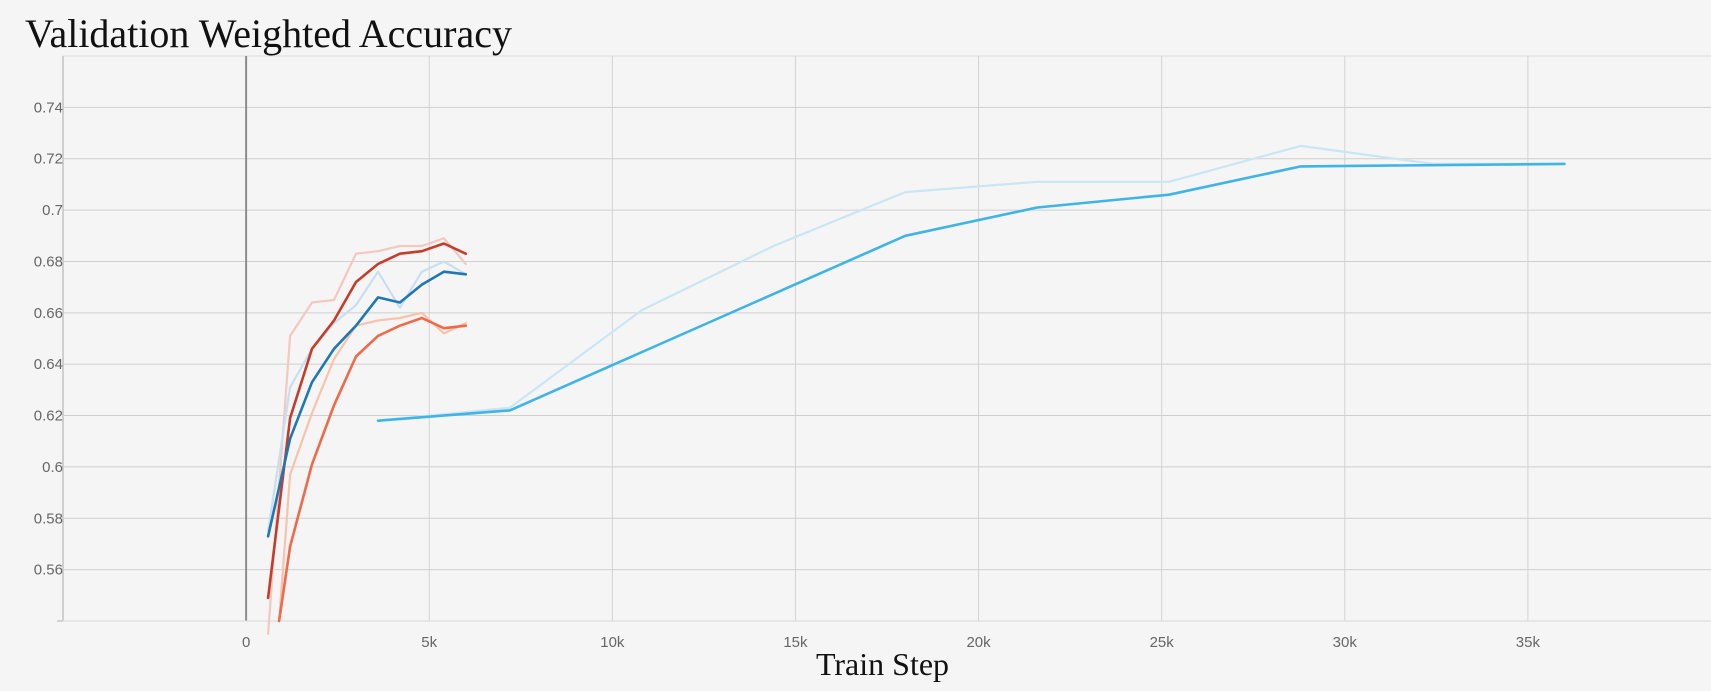  Describe the element at coordinates (612, 642) in the screenshot. I see `x-tick-label: 10k` at that location.